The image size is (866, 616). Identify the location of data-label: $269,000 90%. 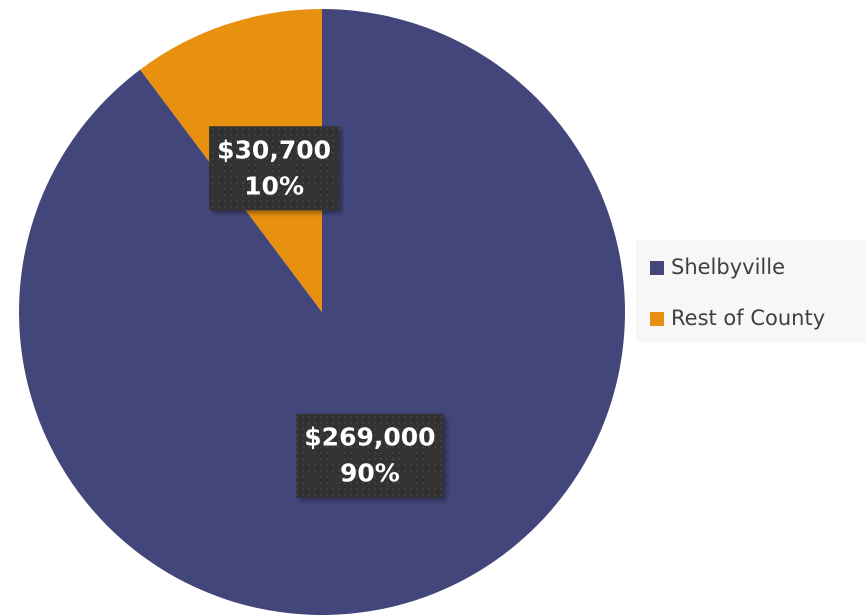
(370, 455).